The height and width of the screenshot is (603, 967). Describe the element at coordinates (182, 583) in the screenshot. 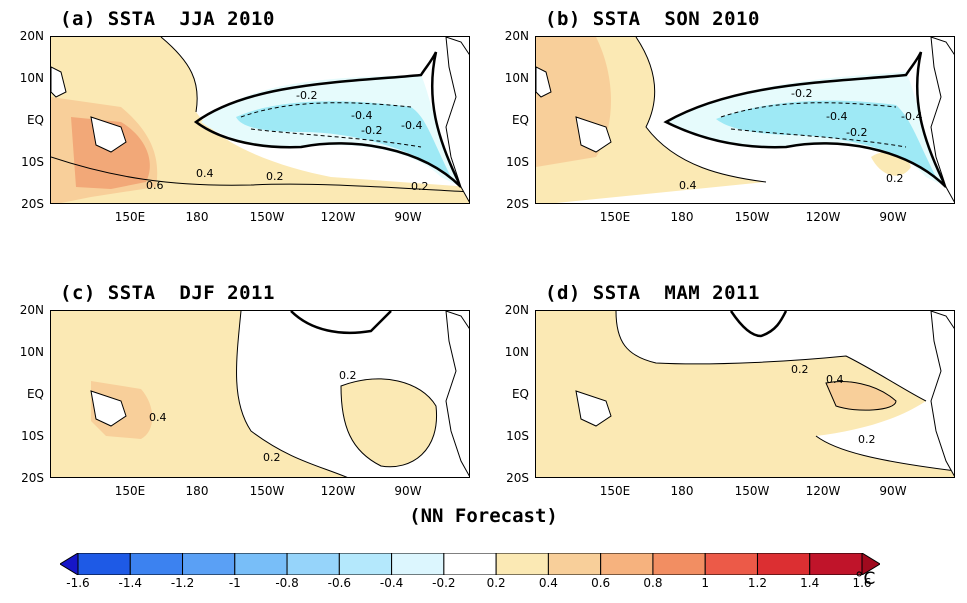

I see `colorbar-tick-label: -1.2` at that location.